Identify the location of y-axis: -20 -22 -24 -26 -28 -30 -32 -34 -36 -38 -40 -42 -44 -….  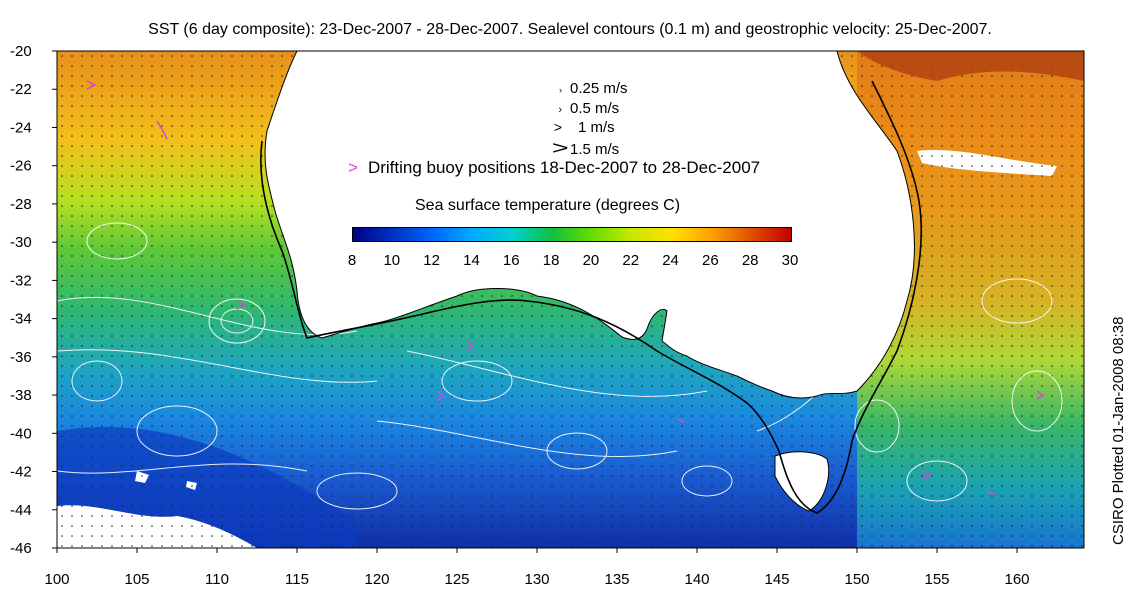
(33, 300).